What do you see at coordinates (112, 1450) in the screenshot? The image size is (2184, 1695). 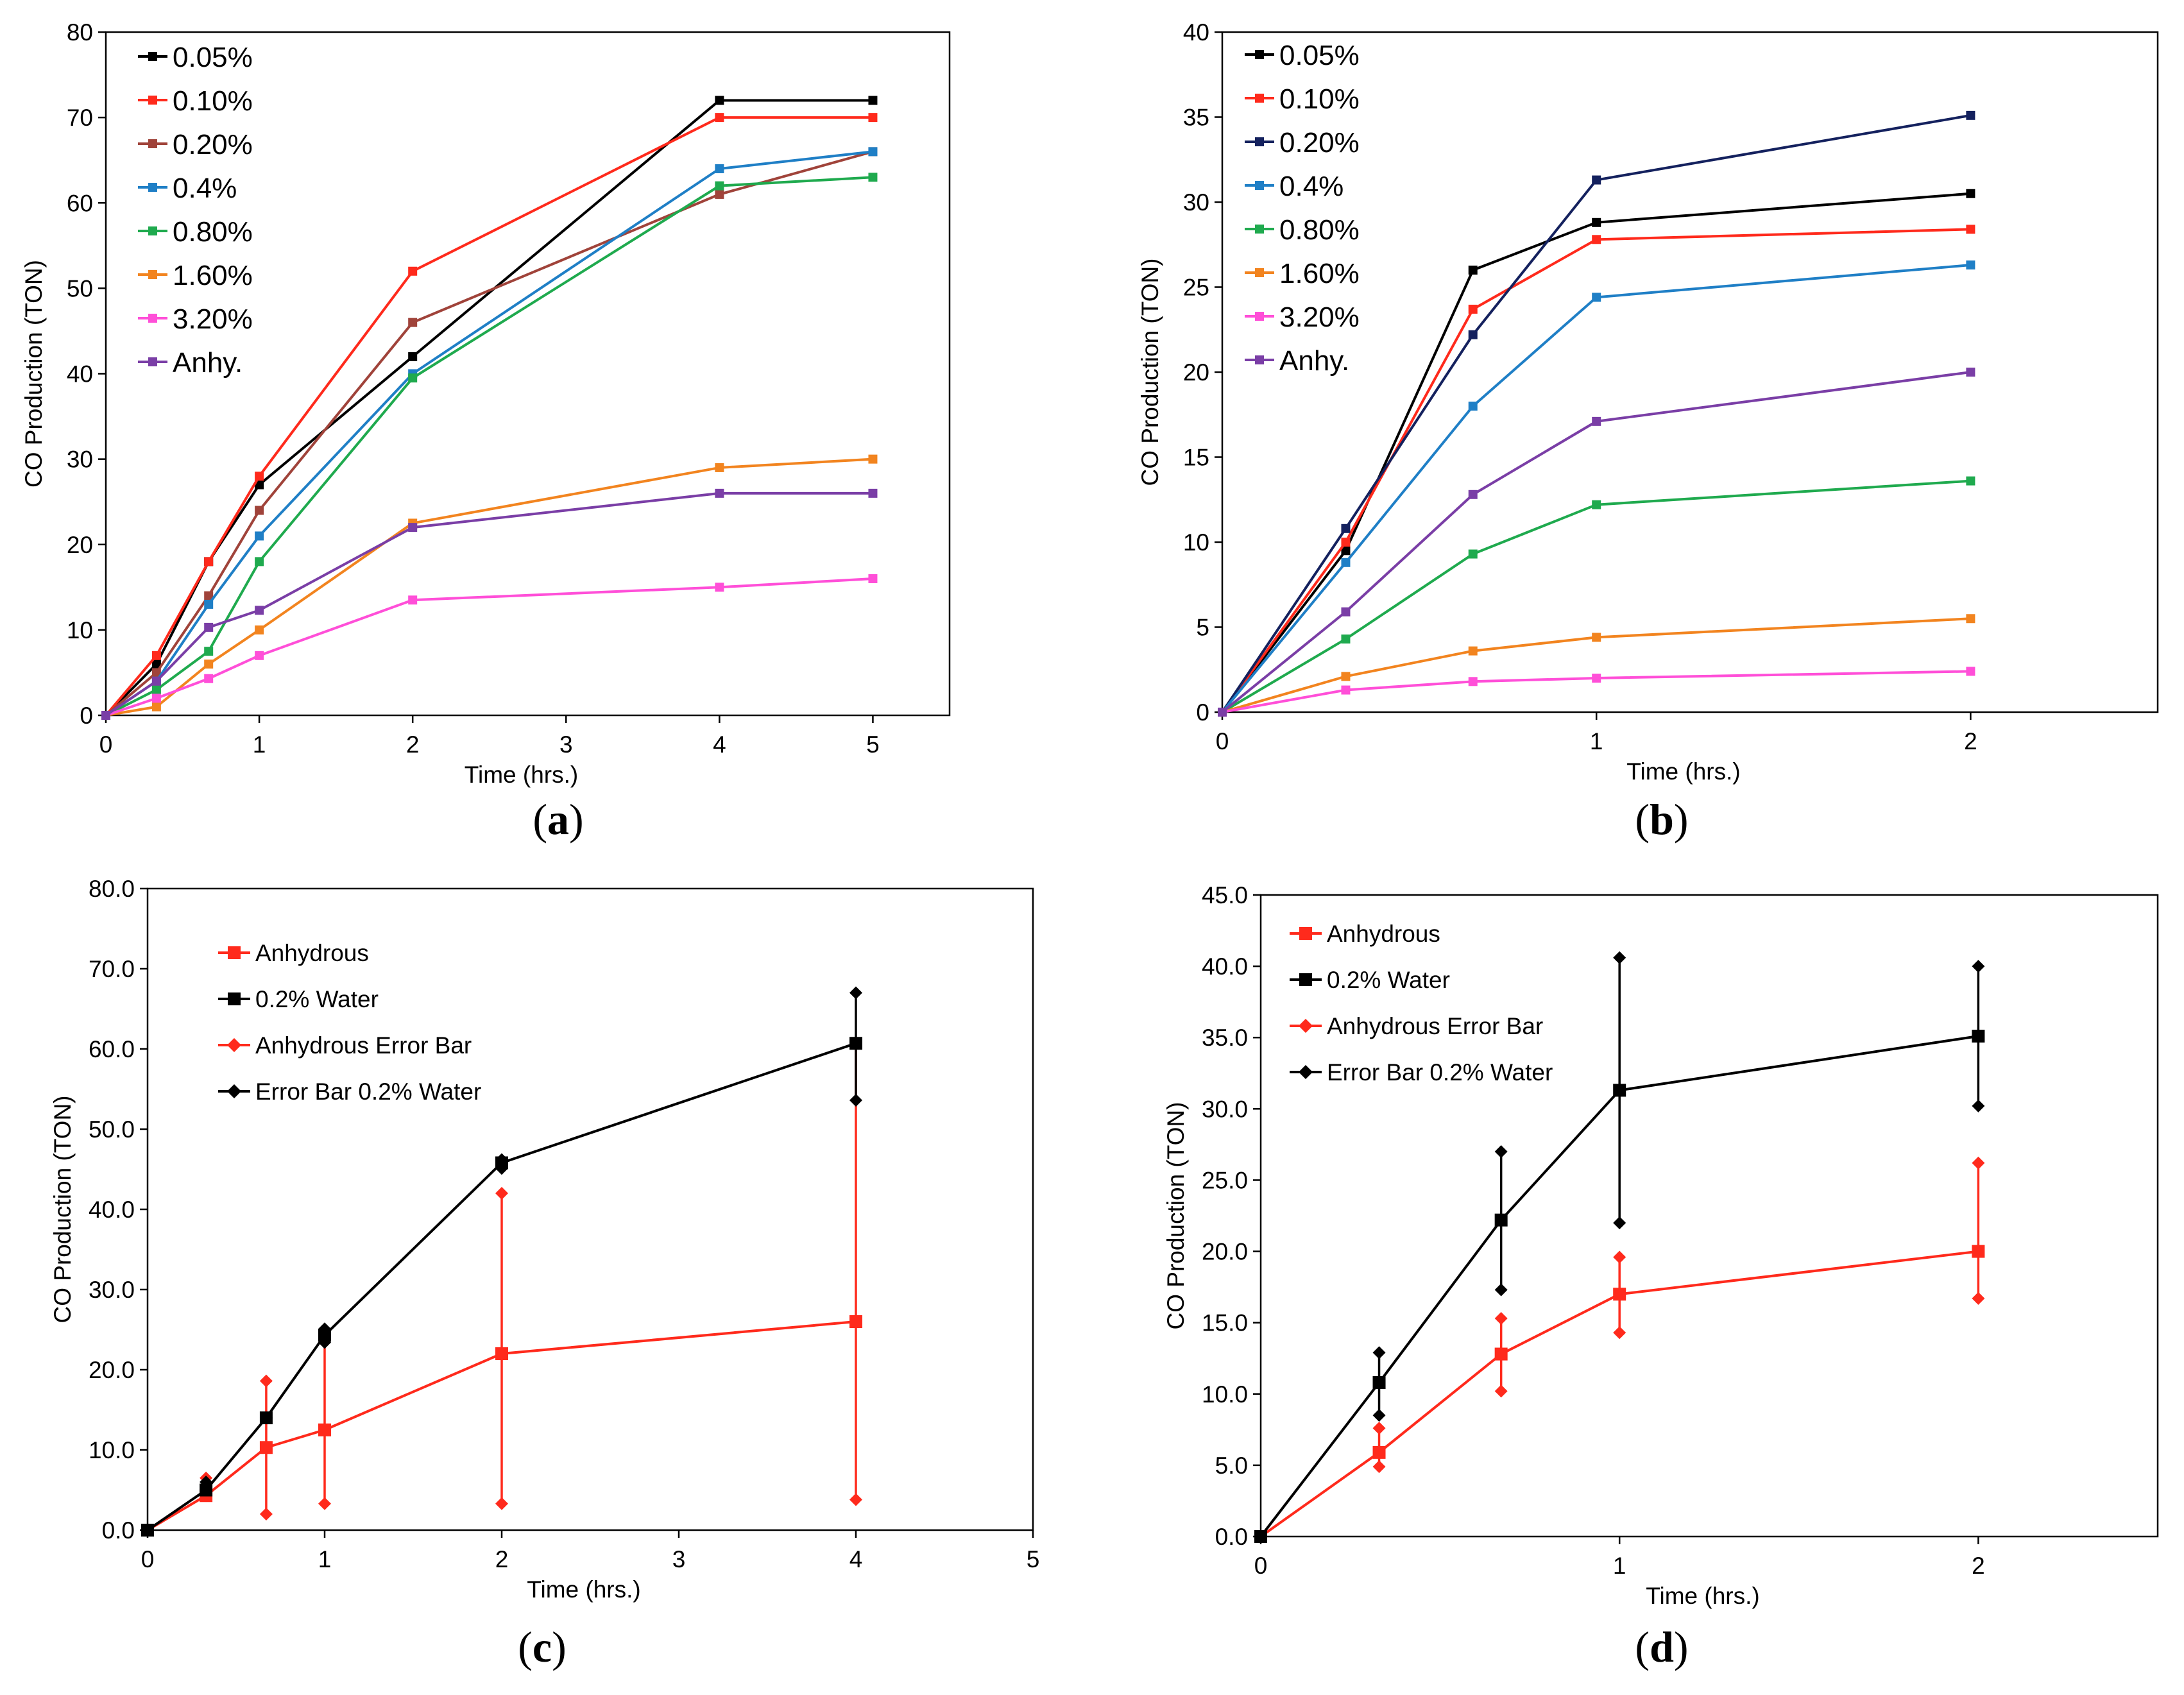 I see `y-tick-label: 10.0` at bounding box center [112, 1450].